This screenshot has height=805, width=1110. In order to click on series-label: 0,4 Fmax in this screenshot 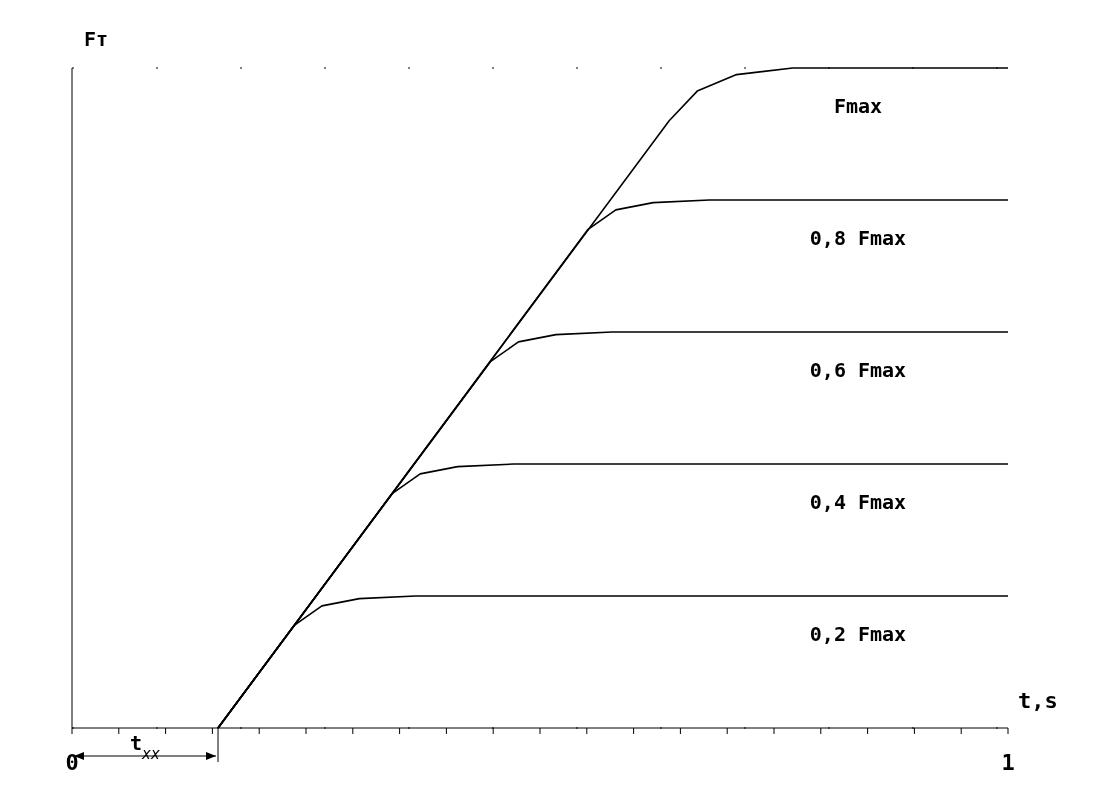, I will do `click(858, 502)`.